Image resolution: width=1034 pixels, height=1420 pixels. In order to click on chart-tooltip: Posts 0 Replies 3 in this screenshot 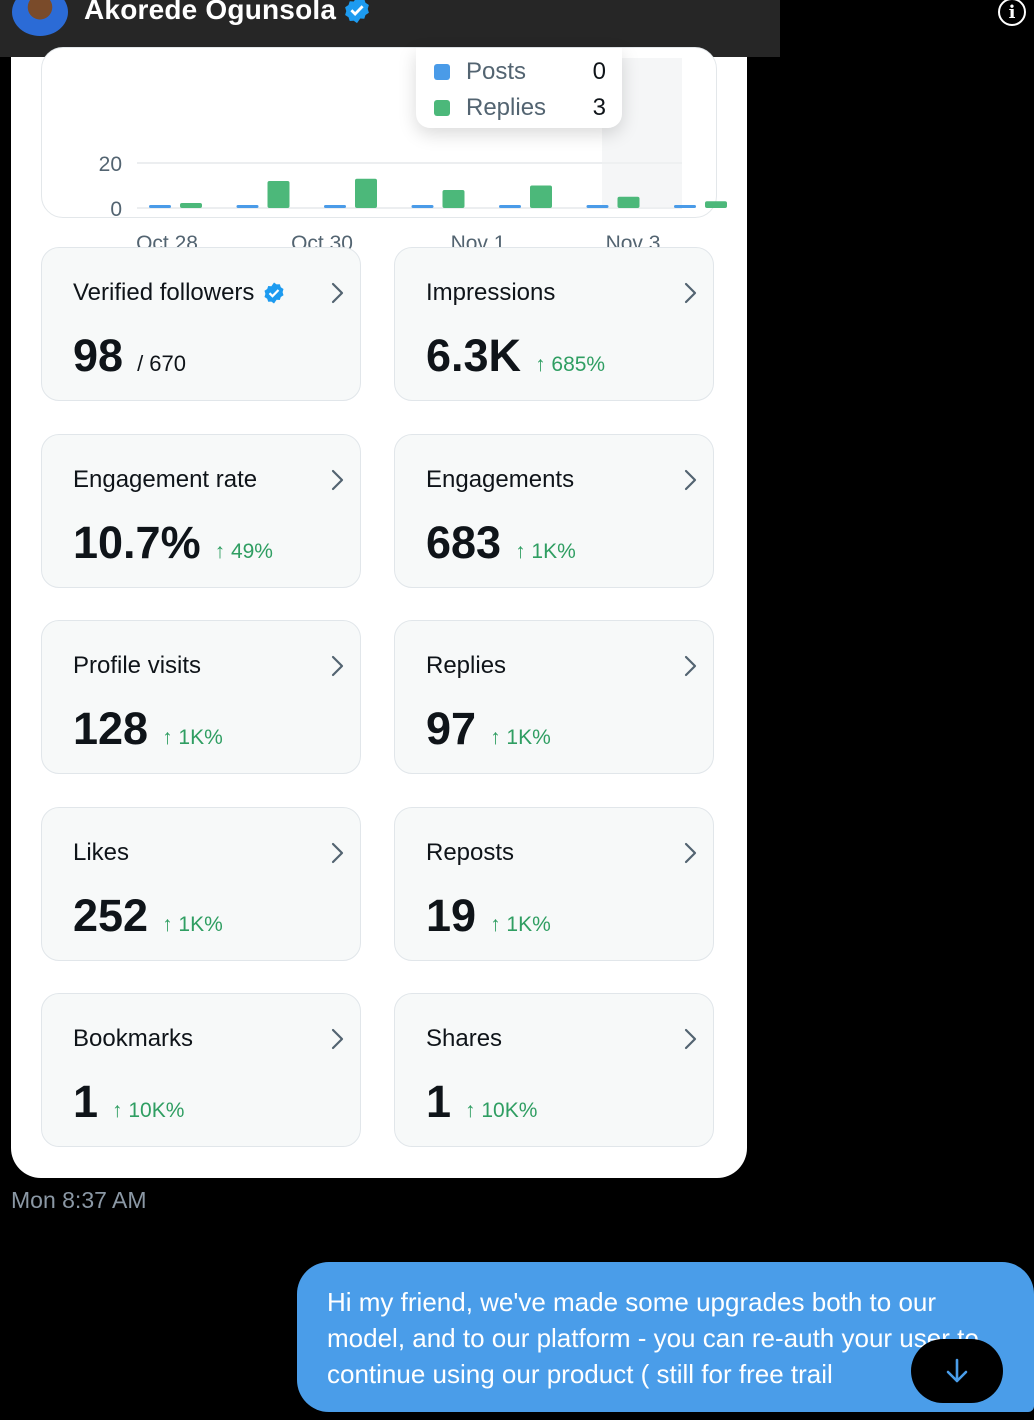, I will do `click(519, 88)`.